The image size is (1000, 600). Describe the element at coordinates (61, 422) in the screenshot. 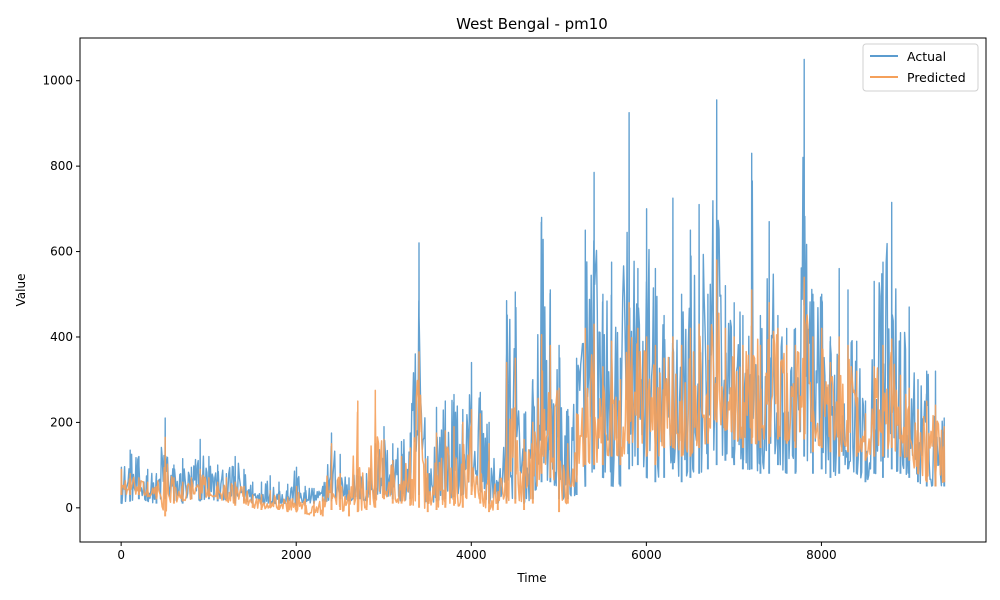

I see `y-tick-label: 200` at that location.